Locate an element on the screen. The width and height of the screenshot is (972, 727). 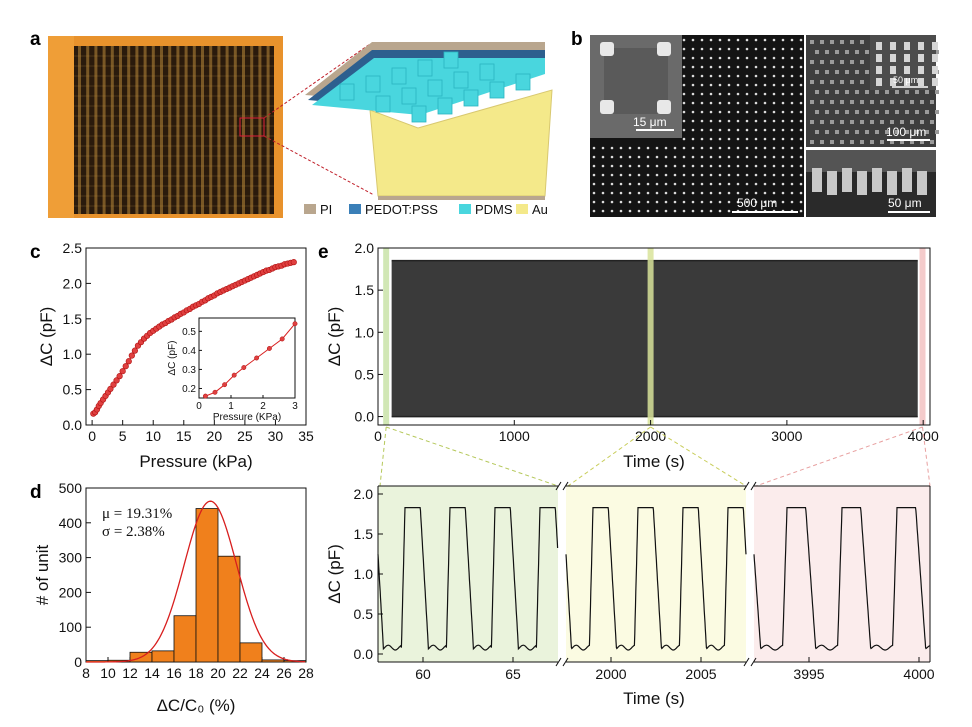
y-tick-label: 2.5 is located at coordinates (73, 248).